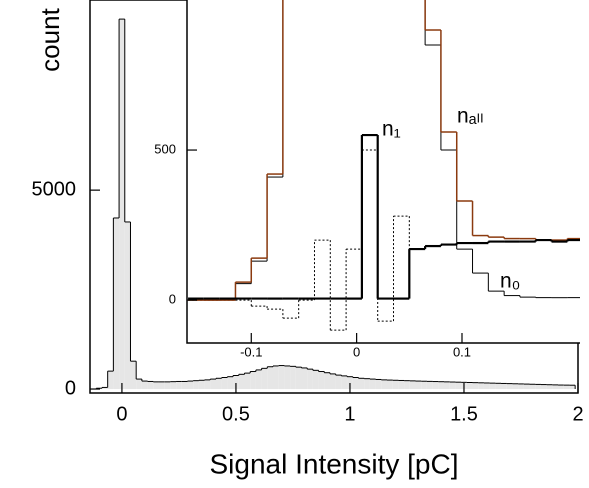 The image size is (589, 488). Describe the element at coordinates (464, 414) in the screenshot. I see `x-tick-label: 1.5` at that location.